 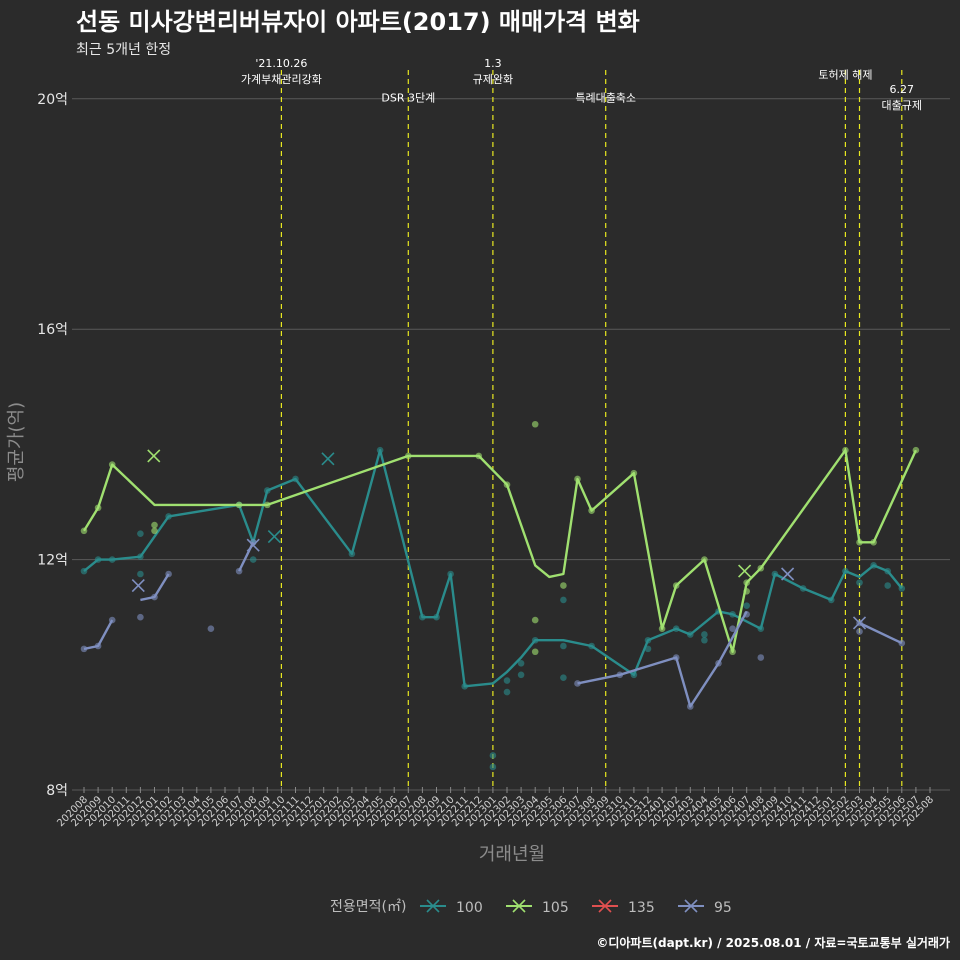 I want to click on event-label: 규제완화, so click(x=493, y=79).